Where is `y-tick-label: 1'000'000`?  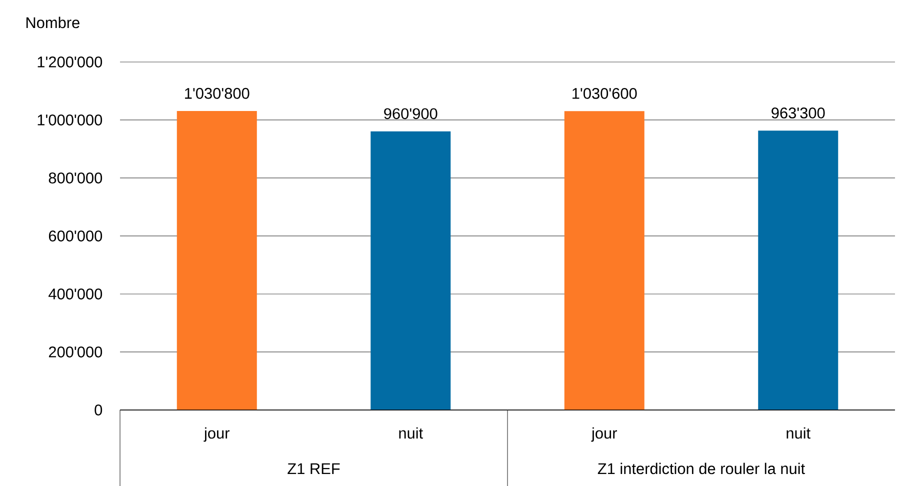
y-tick-label: 1'000'000 is located at coordinates (70, 120).